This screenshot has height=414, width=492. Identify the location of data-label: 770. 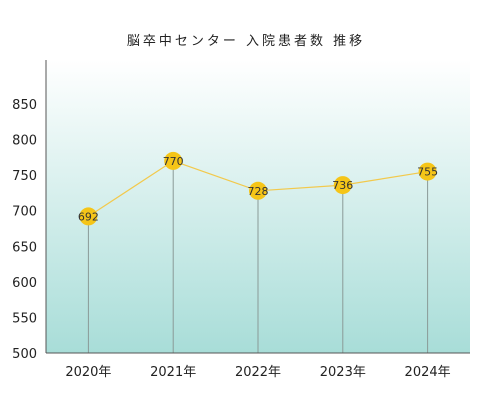
(173, 161).